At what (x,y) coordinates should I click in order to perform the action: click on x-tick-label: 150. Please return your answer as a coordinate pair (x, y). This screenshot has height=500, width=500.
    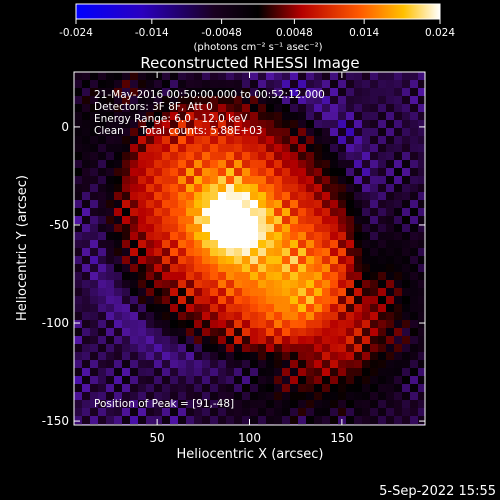
    Looking at the image, I should click on (341, 438).